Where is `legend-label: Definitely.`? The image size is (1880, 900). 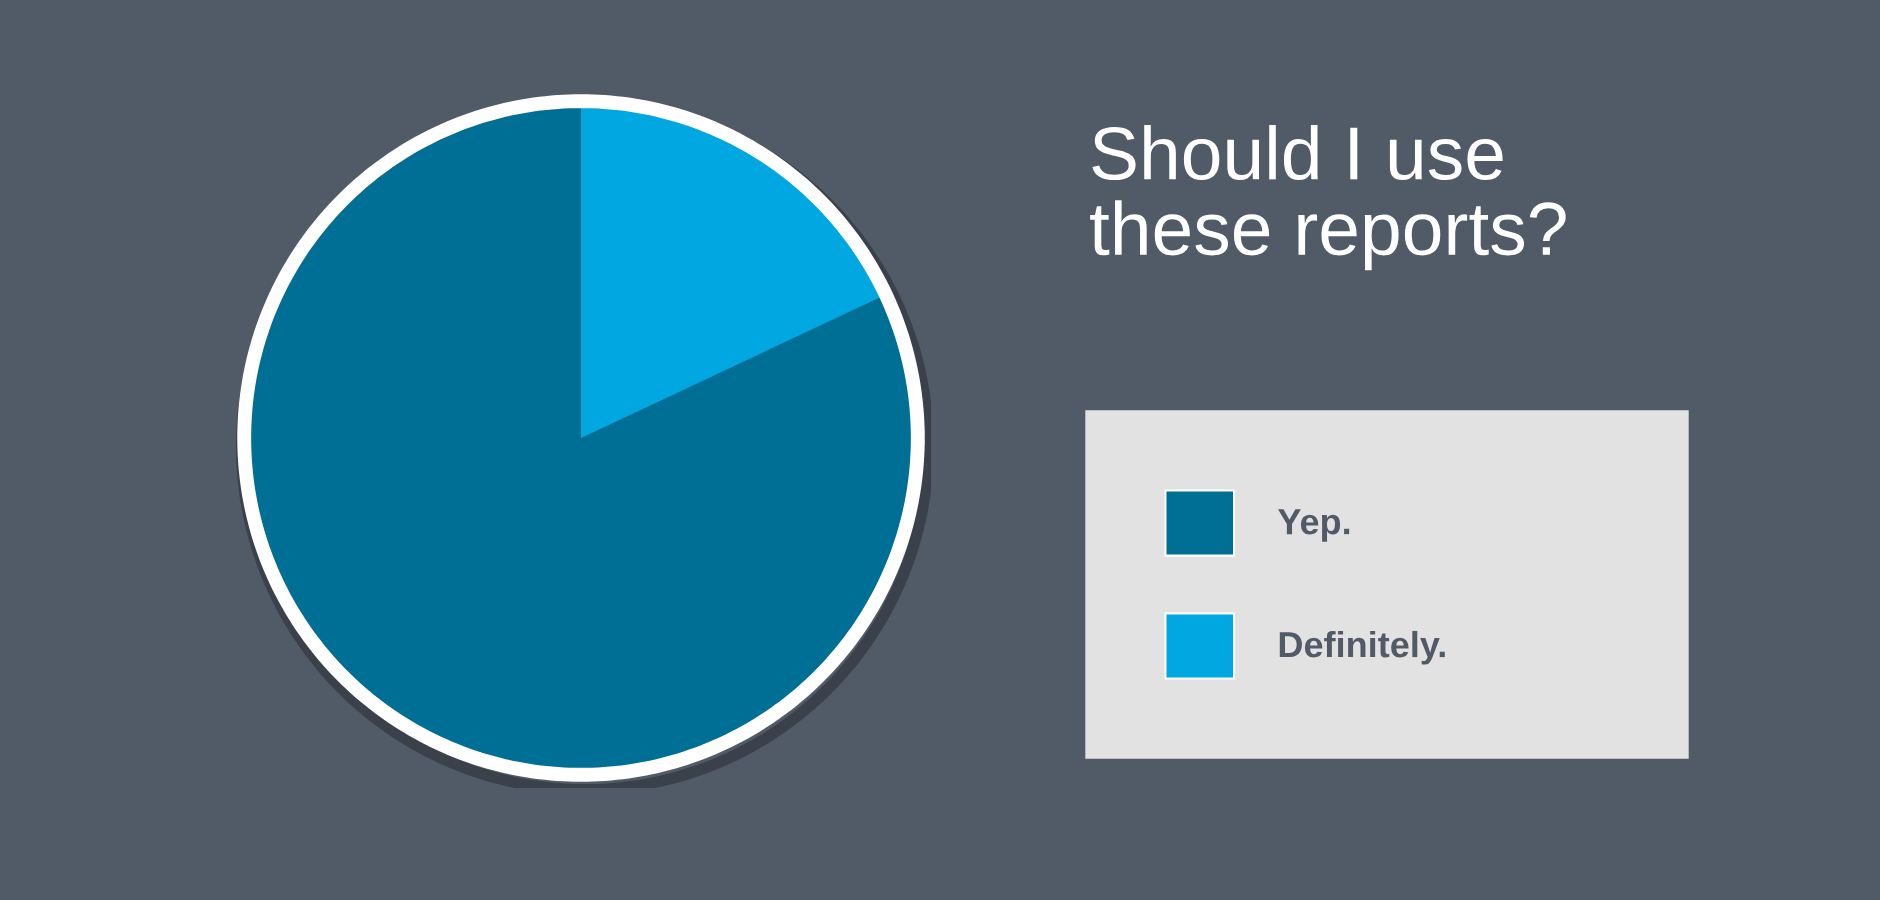
legend-label: Definitely. is located at coordinates (1362, 647).